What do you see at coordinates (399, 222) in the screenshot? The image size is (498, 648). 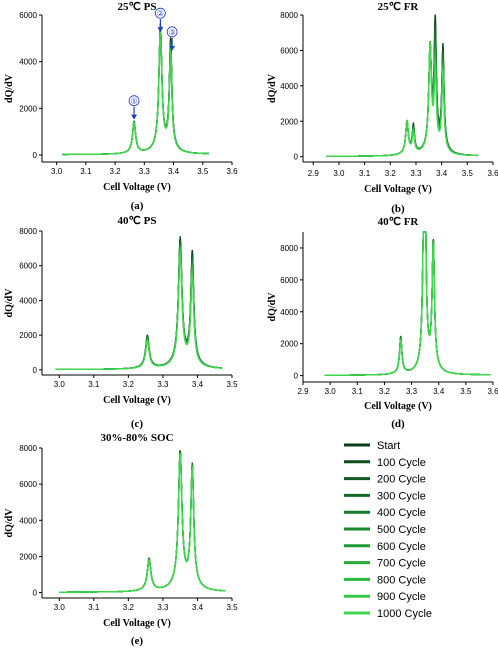 I see `chart-title: 40℃ FR` at bounding box center [399, 222].